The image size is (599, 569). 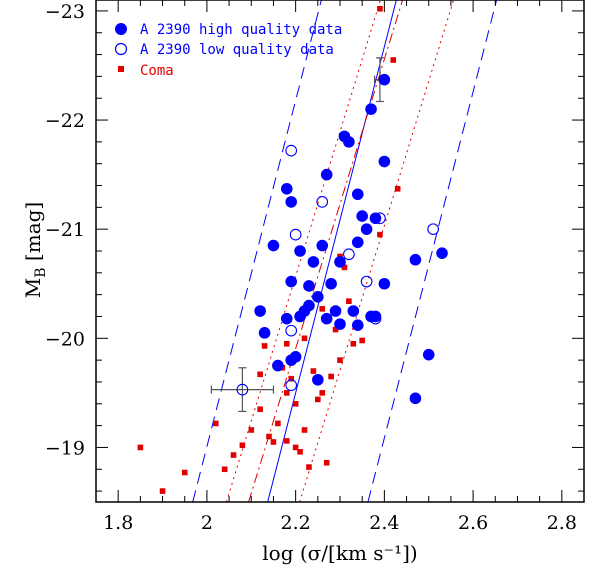 I want to click on y-tick-label: −21, so click(x=65, y=230).